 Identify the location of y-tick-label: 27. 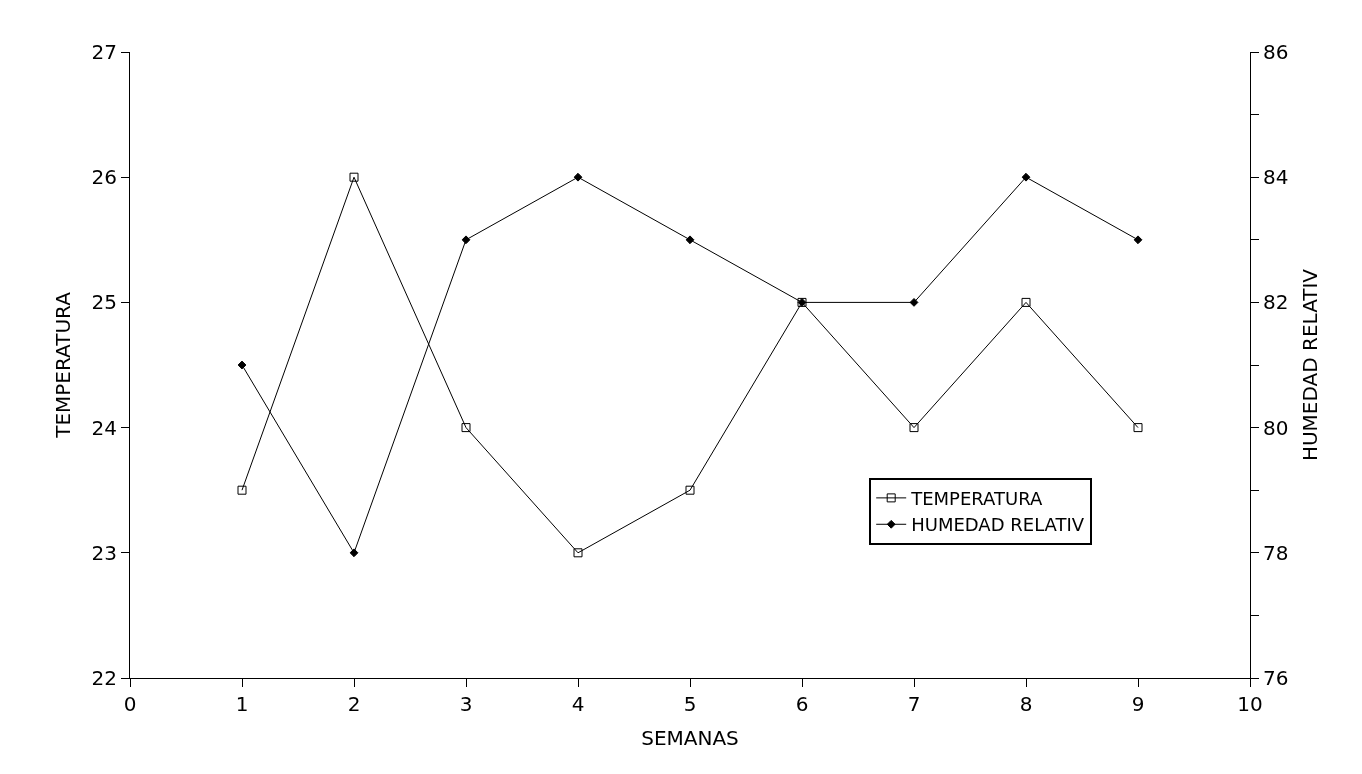
(104, 52).